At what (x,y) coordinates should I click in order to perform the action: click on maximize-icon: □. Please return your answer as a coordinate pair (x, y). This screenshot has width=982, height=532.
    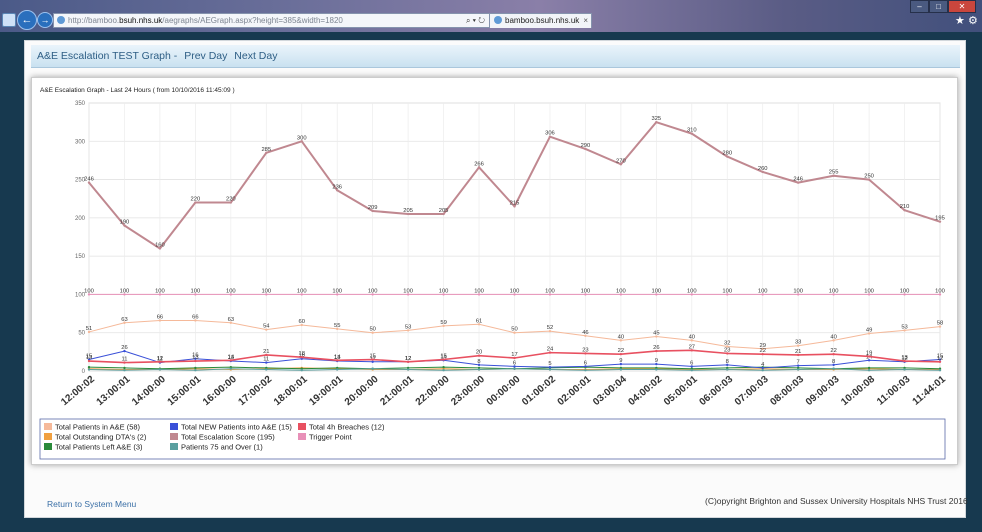
    Looking at the image, I should click on (938, 6).